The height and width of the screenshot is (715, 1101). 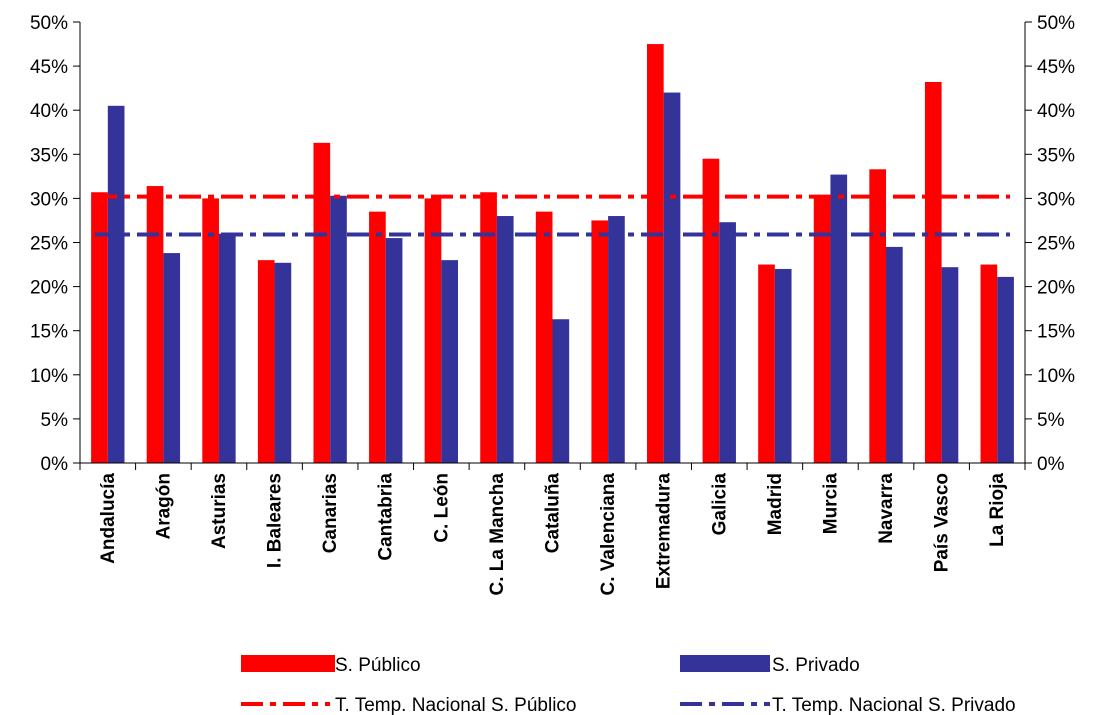 What do you see at coordinates (950, 365) in the screenshot?
I see `bar-s-privado-pais-vasco` at bounding box center [950, 365].